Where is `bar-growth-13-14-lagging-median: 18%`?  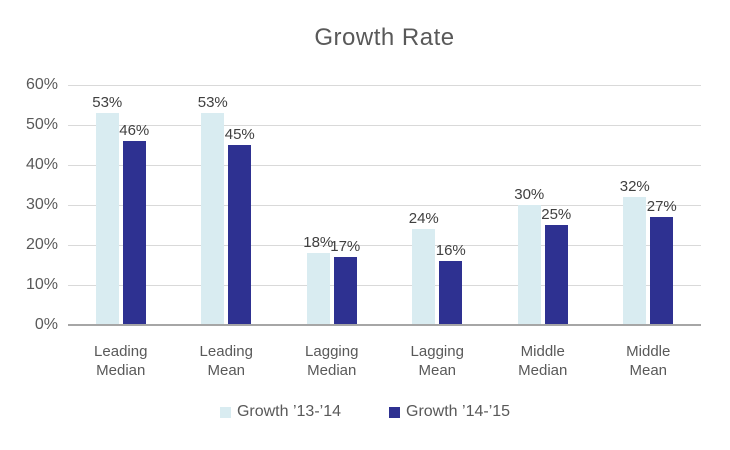 bar-growth-13-14-lagging-median: 18% is located at coordinates (318, 279).